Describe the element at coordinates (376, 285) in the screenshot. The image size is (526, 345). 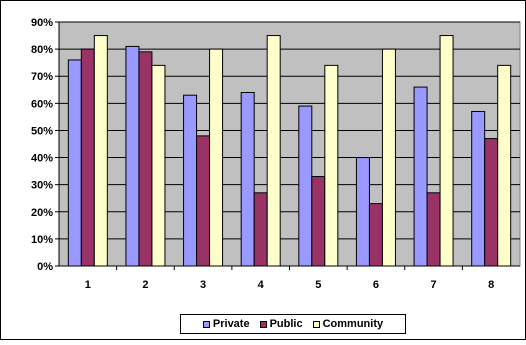
I see `x-tick-label: 6` at that location.